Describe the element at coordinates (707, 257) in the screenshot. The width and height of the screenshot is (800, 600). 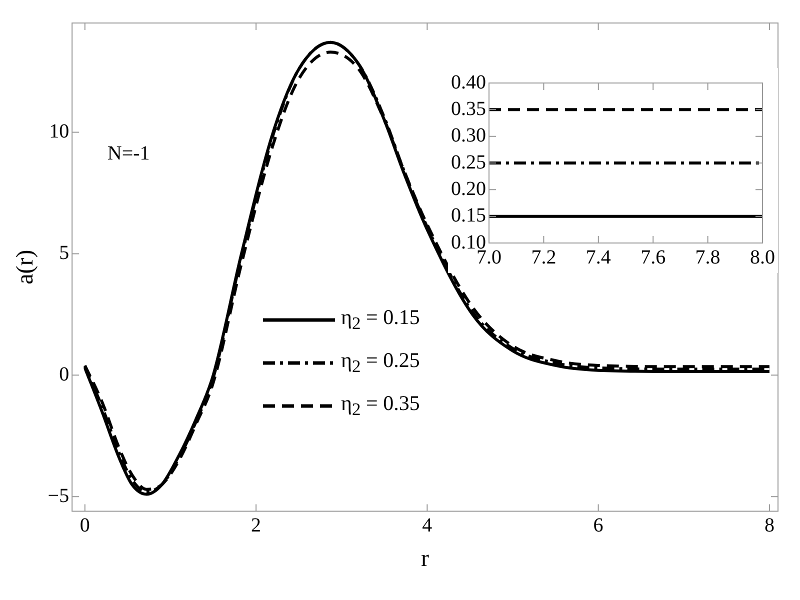
I see `x-tick-label: 7.8` at that location.